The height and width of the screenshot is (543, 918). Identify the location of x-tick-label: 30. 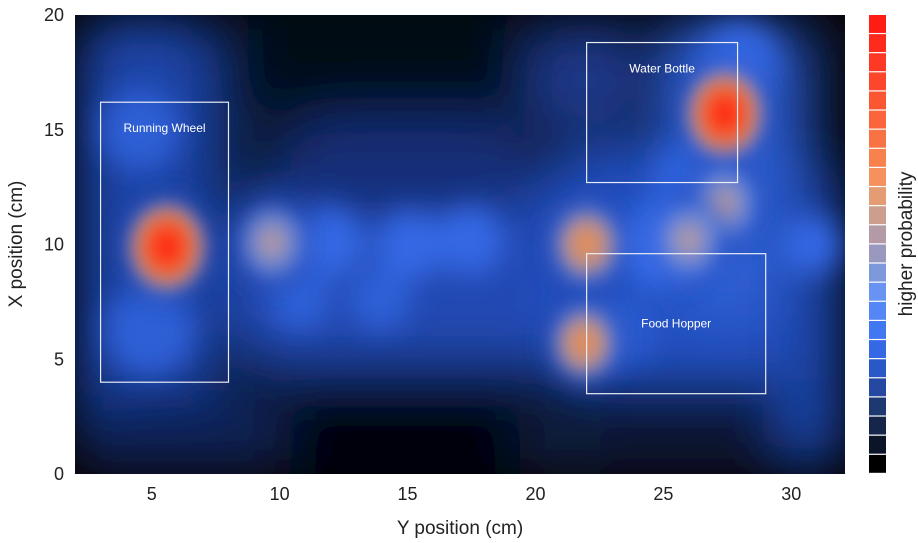
(791, 494).